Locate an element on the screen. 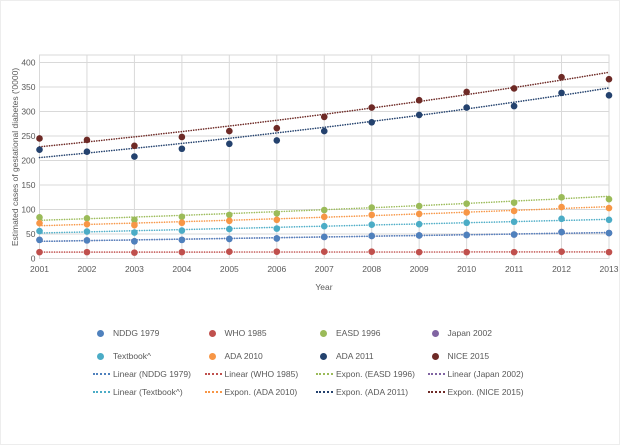  legend-item: Linear (WHO 1985) is located at coordinates (260, 374).